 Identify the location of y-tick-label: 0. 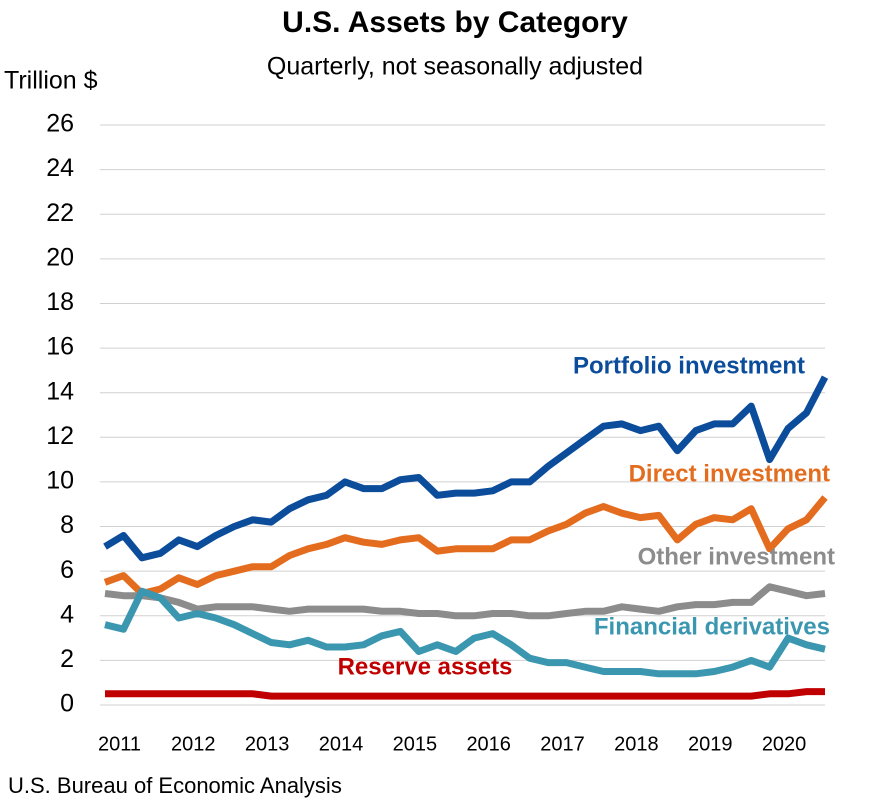
(67, 704).